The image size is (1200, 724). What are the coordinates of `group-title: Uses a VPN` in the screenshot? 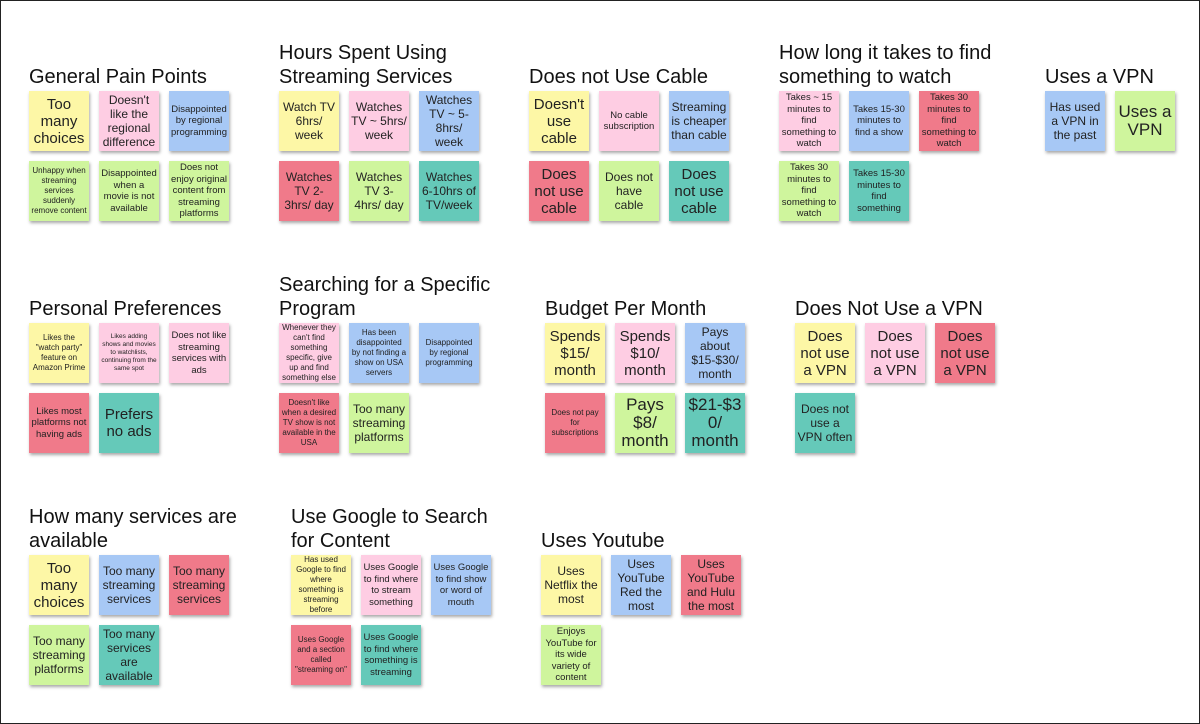 It's located at (1099, 77).